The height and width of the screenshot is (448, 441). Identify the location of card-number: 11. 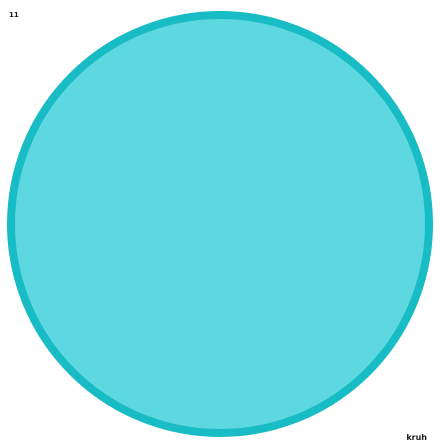
(14, 15).